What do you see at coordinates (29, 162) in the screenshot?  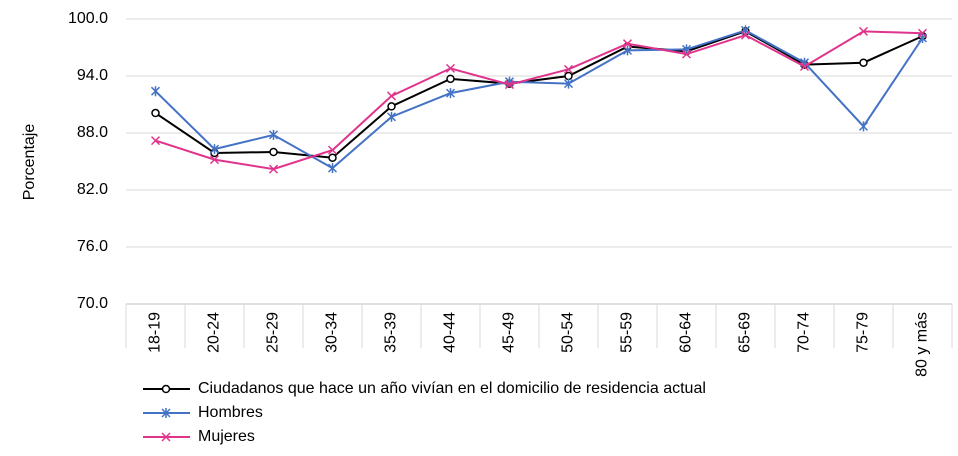 I see `y-axis-label: Porcentaje` at bounding box center [29, 162].